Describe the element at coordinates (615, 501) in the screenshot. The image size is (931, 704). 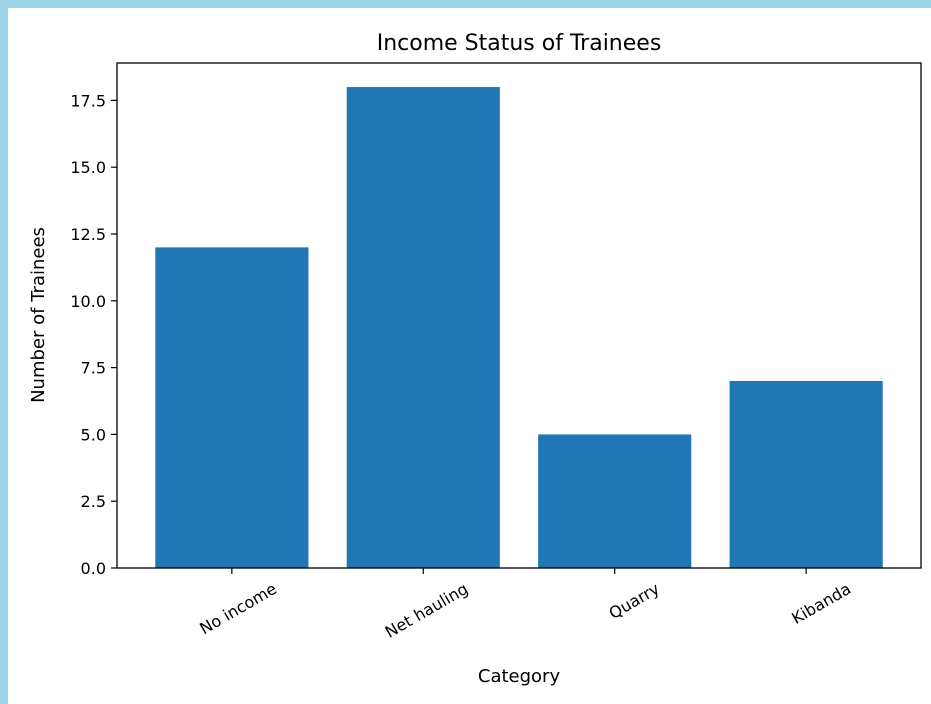
I see `bar-quarry` at that location.